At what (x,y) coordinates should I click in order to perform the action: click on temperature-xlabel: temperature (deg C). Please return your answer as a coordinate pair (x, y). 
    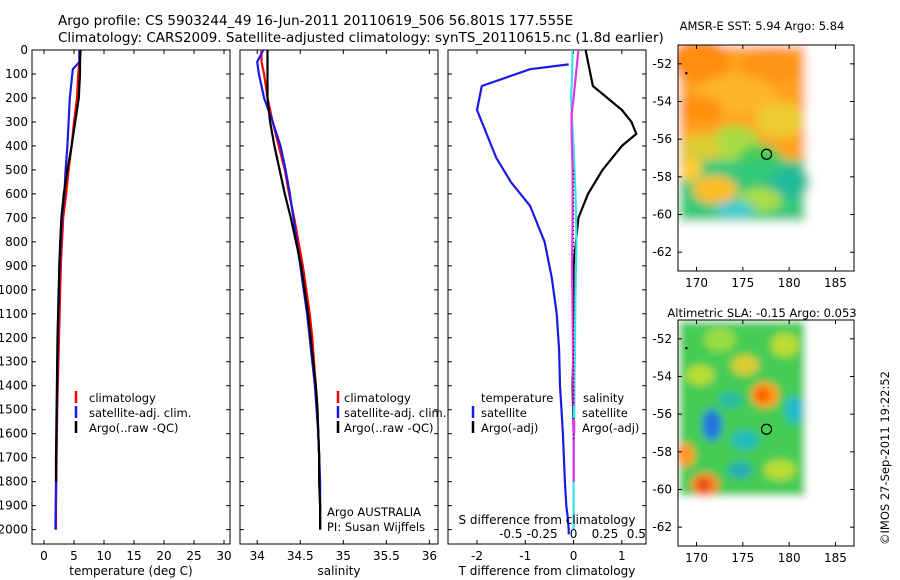
    Looking at the image, I should click on (130, 571).